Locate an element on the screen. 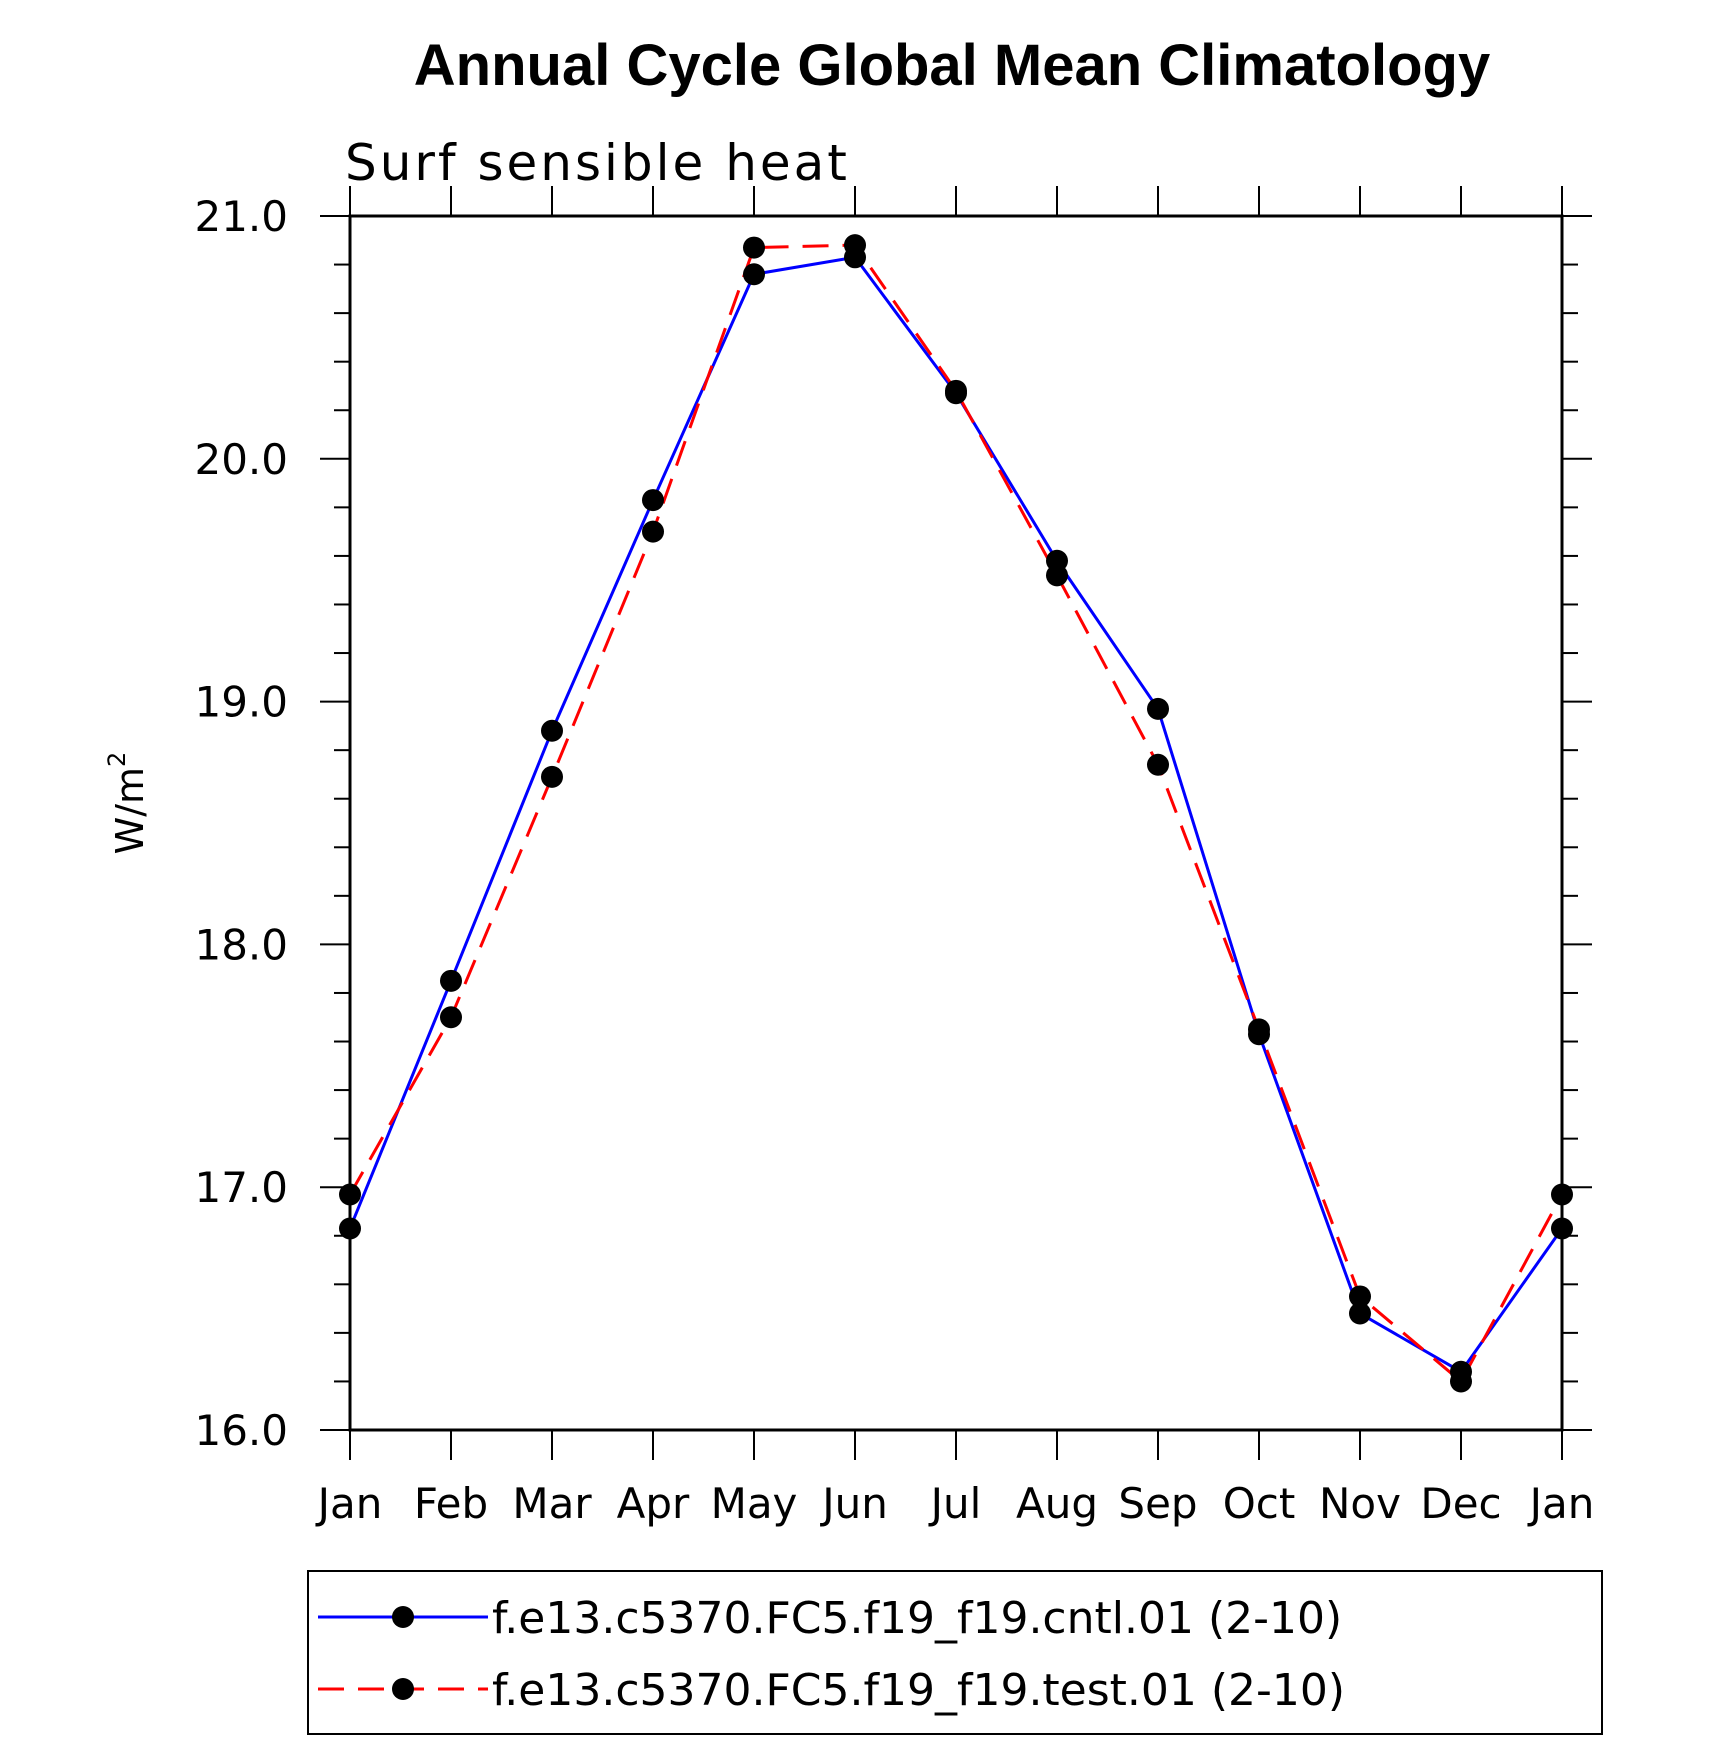 This screenshot has width=1710, height=1740. y-tick-label: 16.0 is located at coordinates (241, 1430).